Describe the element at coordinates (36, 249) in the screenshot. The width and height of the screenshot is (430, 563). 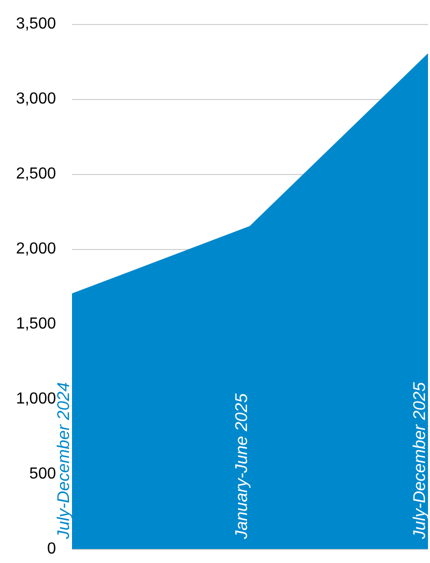
I see `y-tick-label: 2,000` at that location.